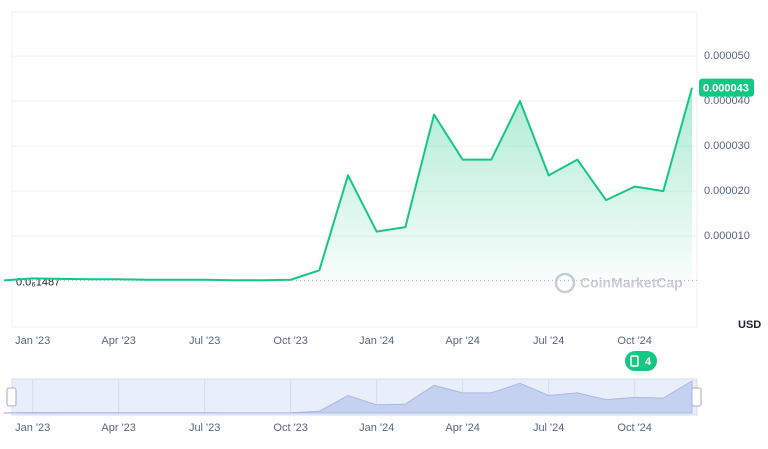 The height and width of the screenshot is (449, 768). I want to click on y-tick-label: 0.000010, so click(727, 236).